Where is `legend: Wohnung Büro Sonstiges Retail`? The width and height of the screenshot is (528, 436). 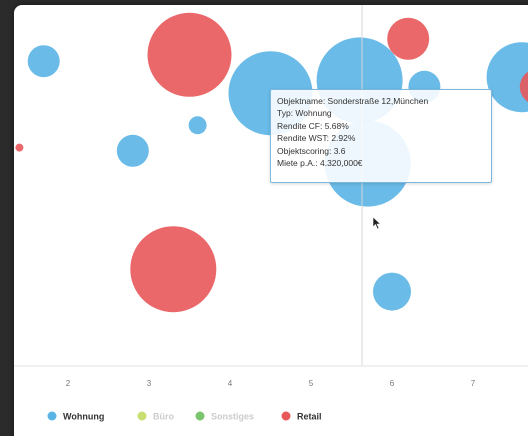 legend: Wohnung Büro Sonstiges Retail is located at coordinates (184, 416).